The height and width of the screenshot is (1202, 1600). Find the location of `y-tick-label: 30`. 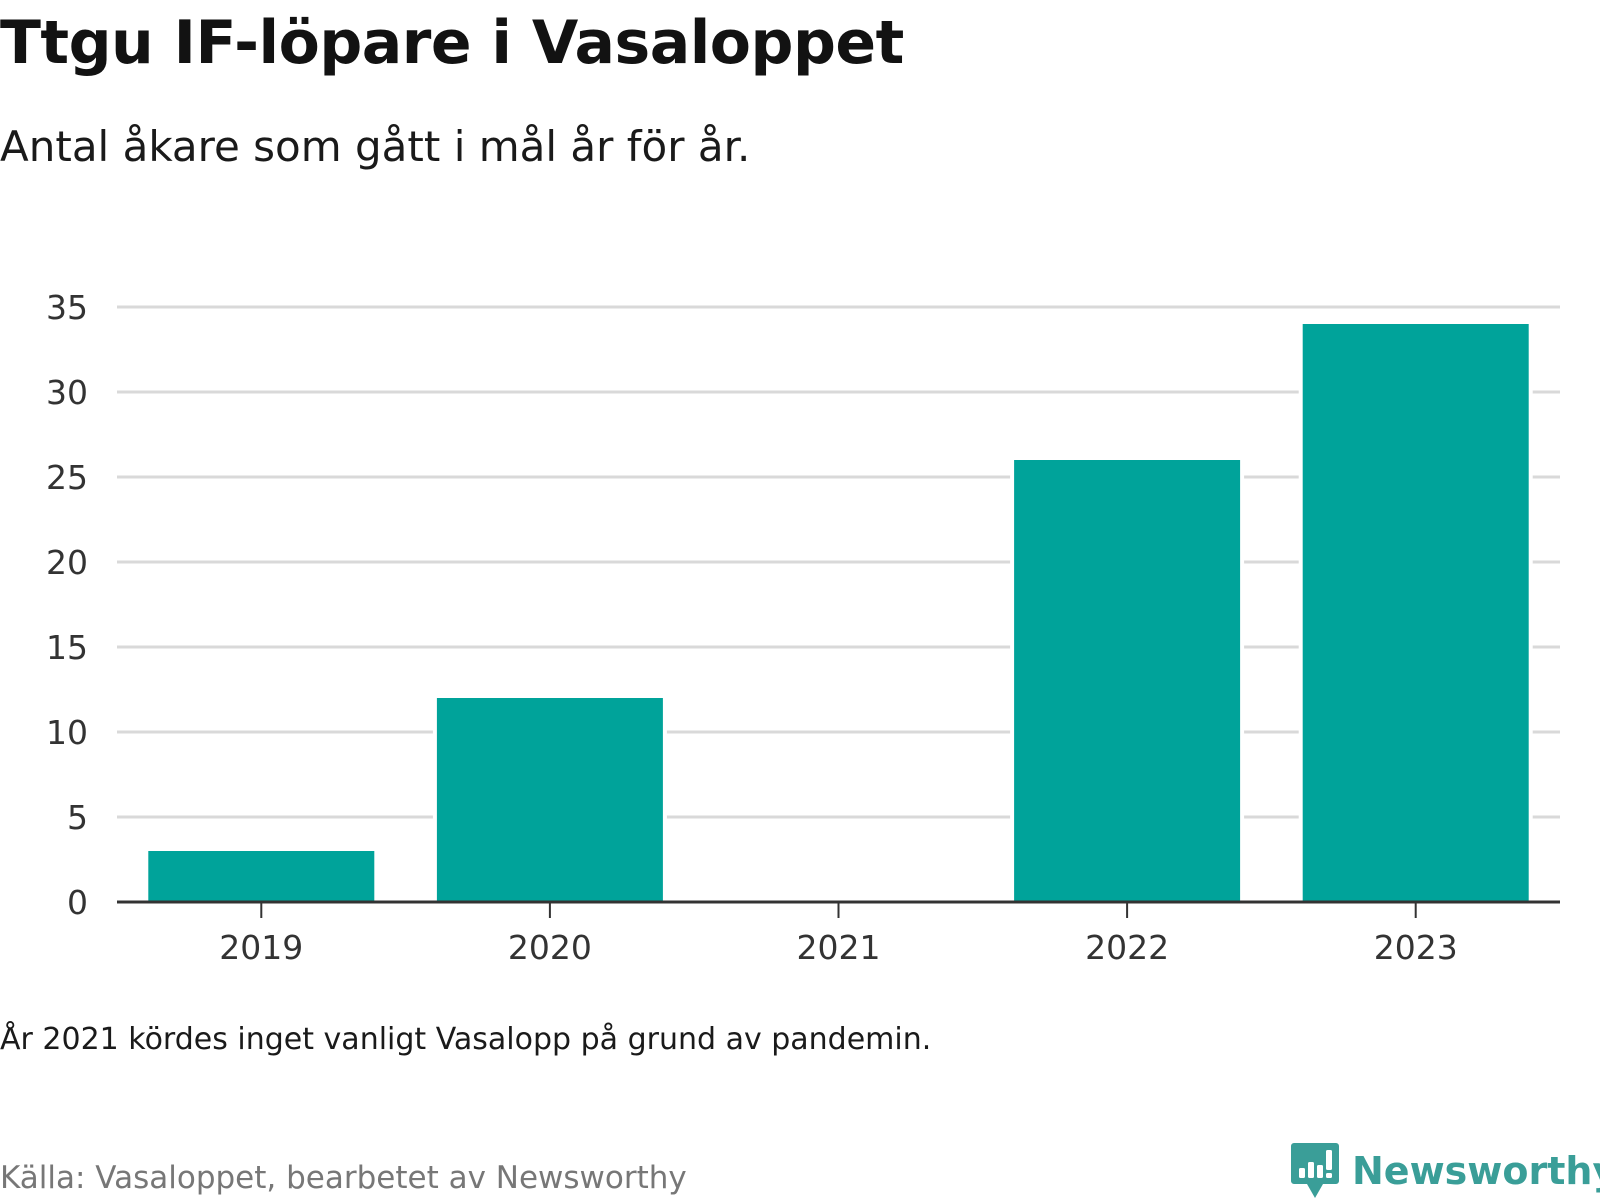

y-tick-label: 30 is located at coordinates (67, 392).